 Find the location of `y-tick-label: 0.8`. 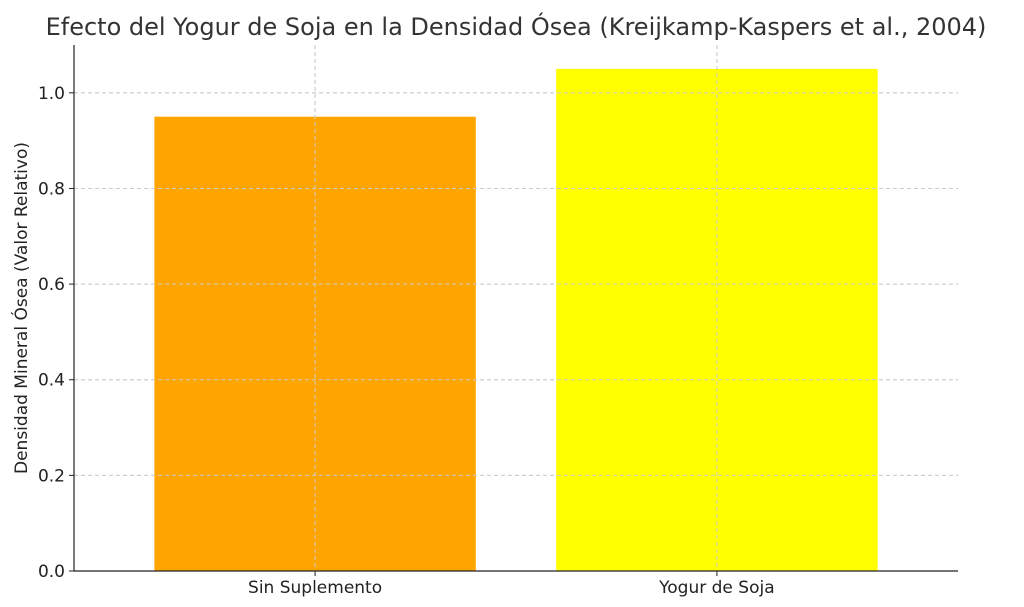

y-tick-label: 0.8 is located at coordinates (51, 189).